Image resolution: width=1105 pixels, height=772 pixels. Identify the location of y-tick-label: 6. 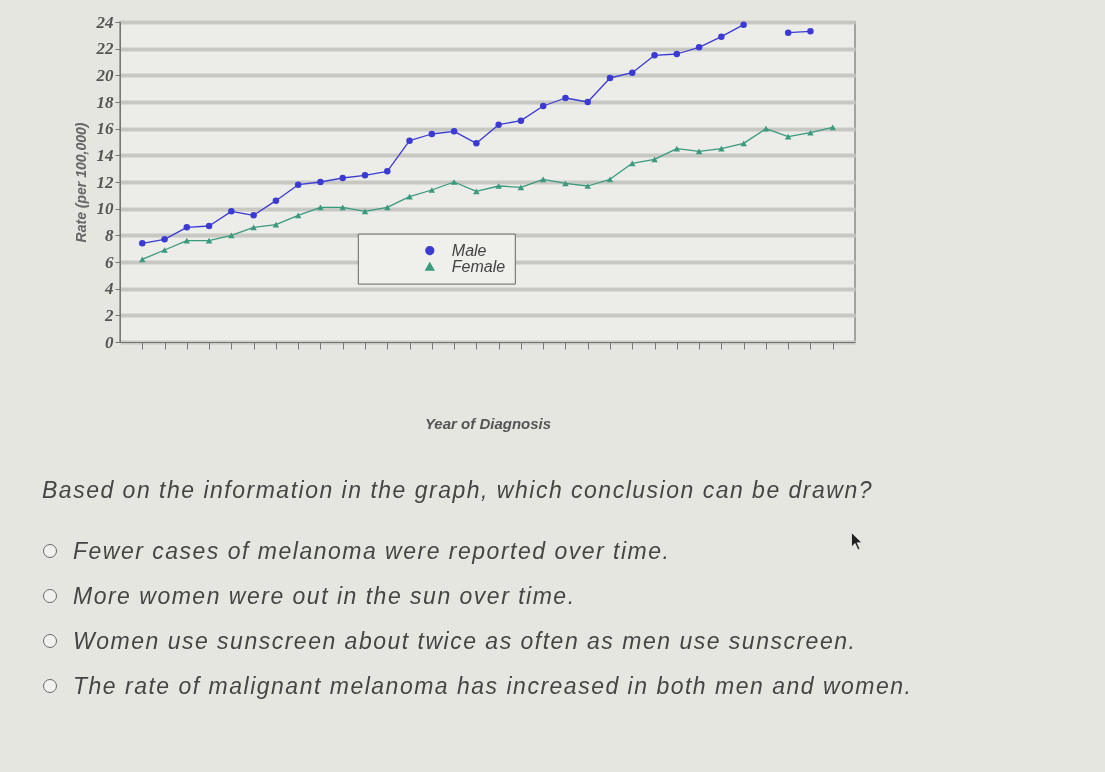
(109, 262).